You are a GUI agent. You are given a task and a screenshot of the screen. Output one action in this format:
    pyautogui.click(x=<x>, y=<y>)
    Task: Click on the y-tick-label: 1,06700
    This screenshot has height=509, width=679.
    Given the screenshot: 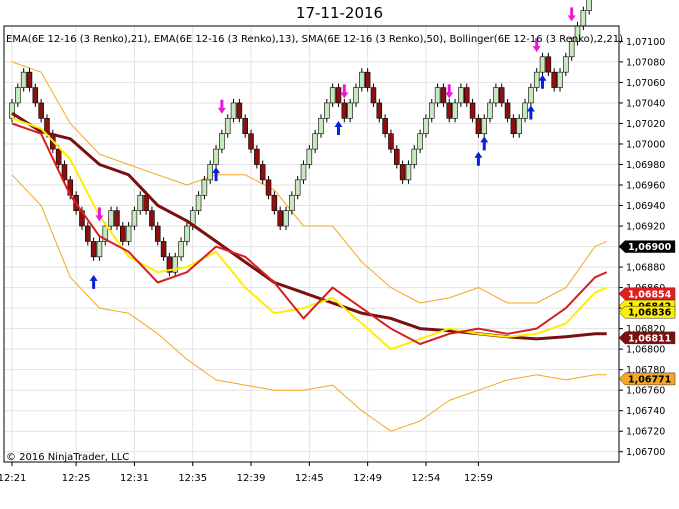 What is the action you would take?
    pyautogui.click(x=645, y=452)
    